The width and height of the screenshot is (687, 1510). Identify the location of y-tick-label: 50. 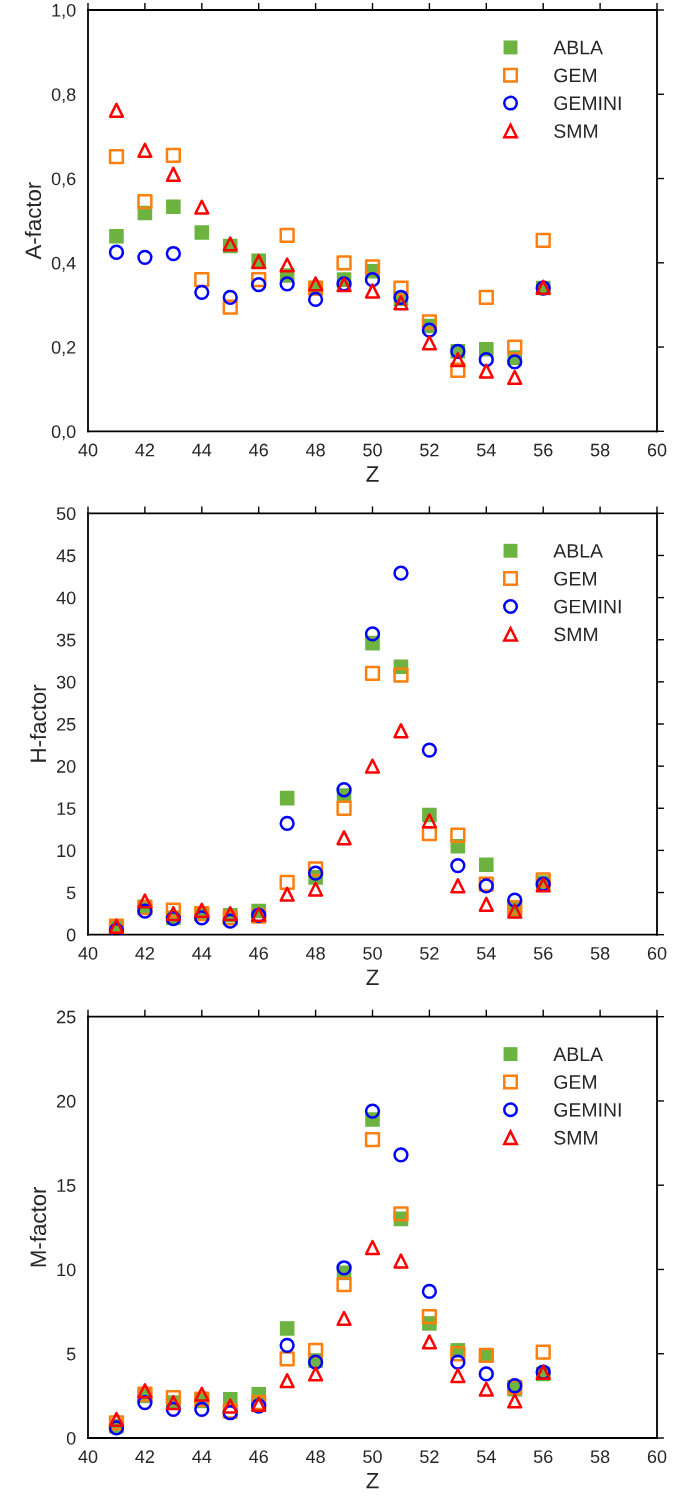
(66, 514).